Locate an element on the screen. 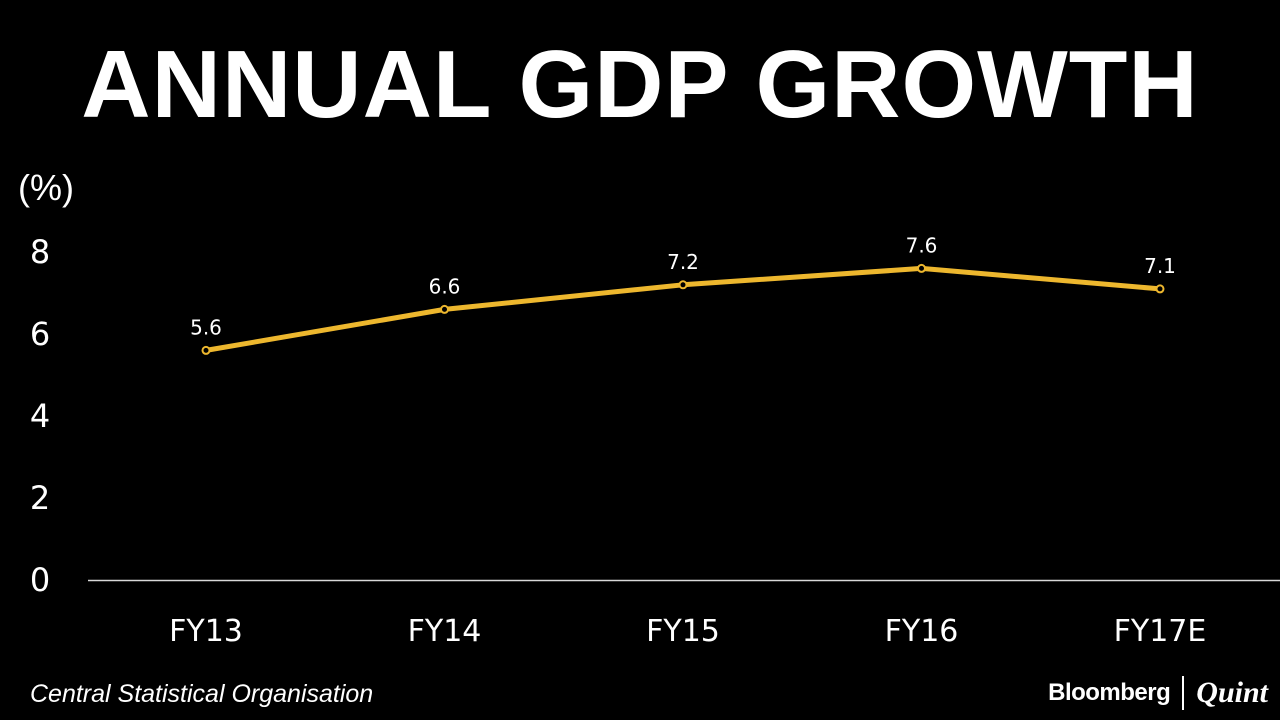 The width and height of the screenshot is (1280, 720). y-tick-label: 6 is located at coordinates (40, 334).